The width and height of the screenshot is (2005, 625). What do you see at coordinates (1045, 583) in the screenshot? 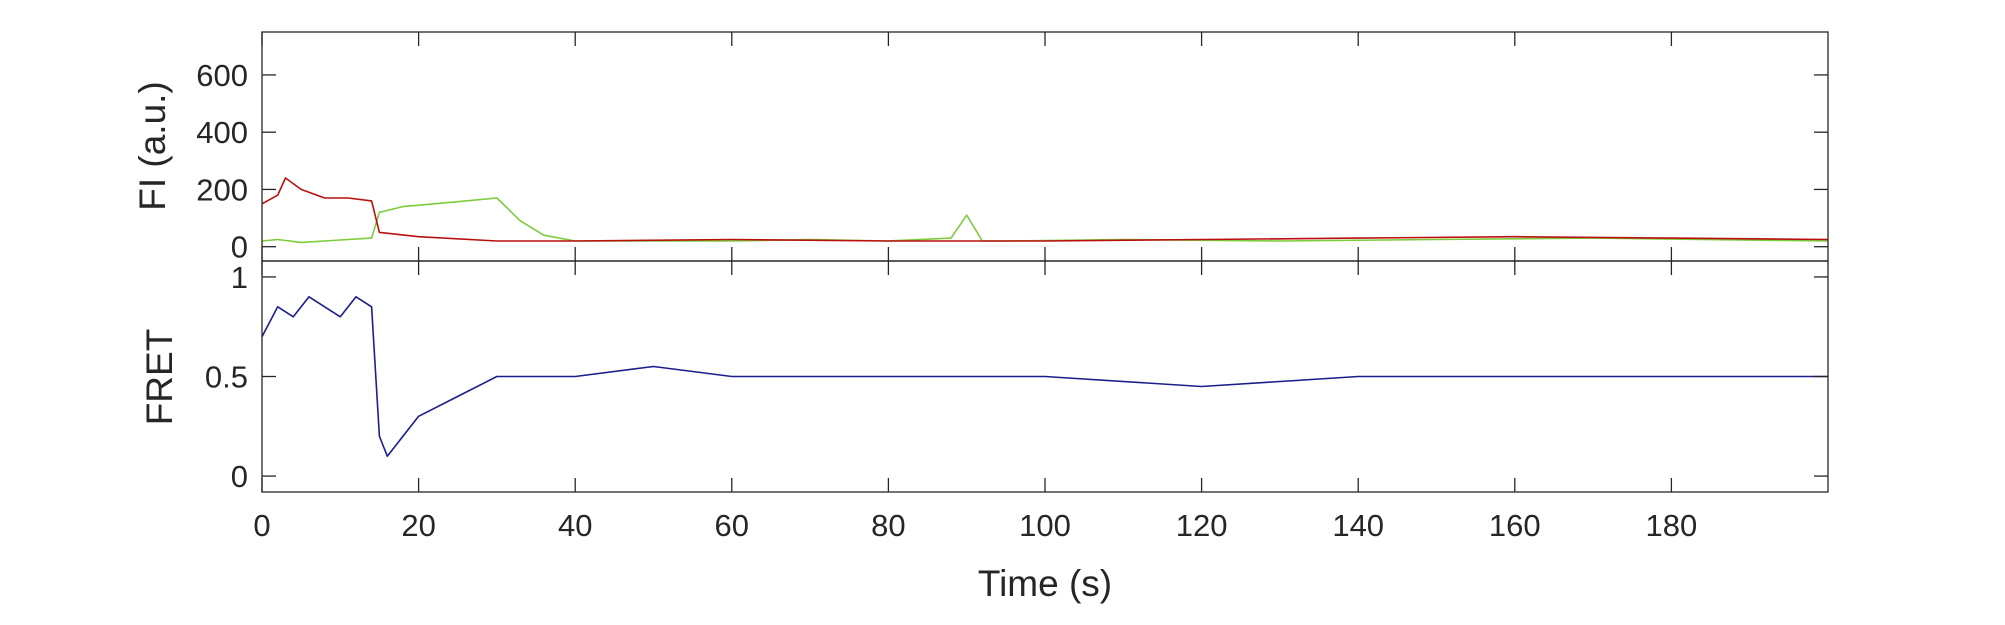
I see `fret-xlabel: Time (s)` at bounding box center [1045, 583].